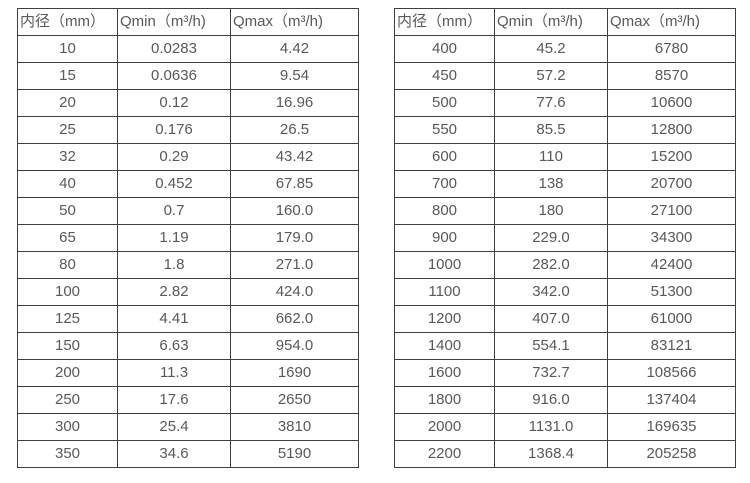 This screenshot has width=750, height=483. Describe the element at coordinates (67, 22) in the screenshot. I see `column-header-0: 内径（mm）` at that location.